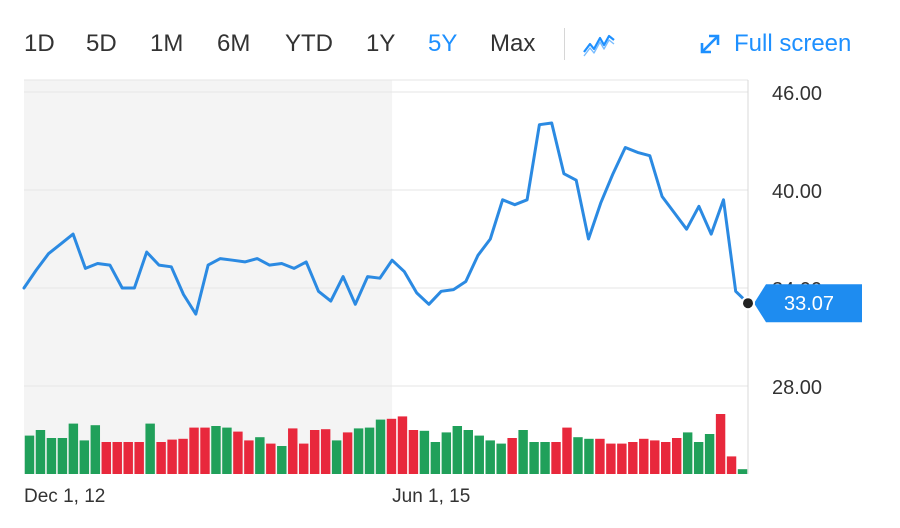  I want to click on range-1d-button: 1D, so click(39, 43).